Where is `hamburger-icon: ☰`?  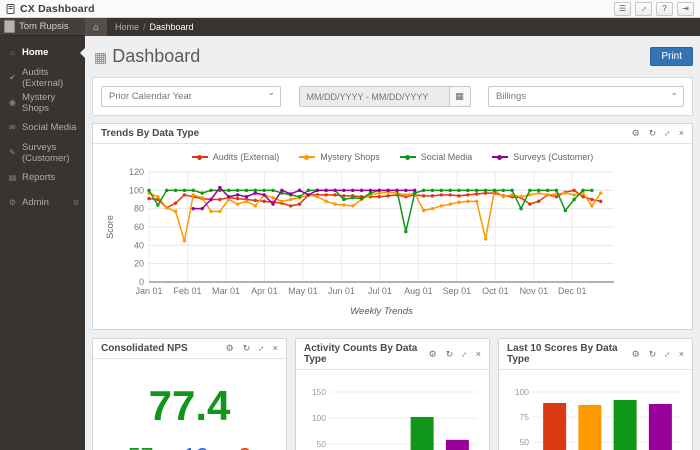 hamburger-icon: ☰ is located at coordinates (622, 8).